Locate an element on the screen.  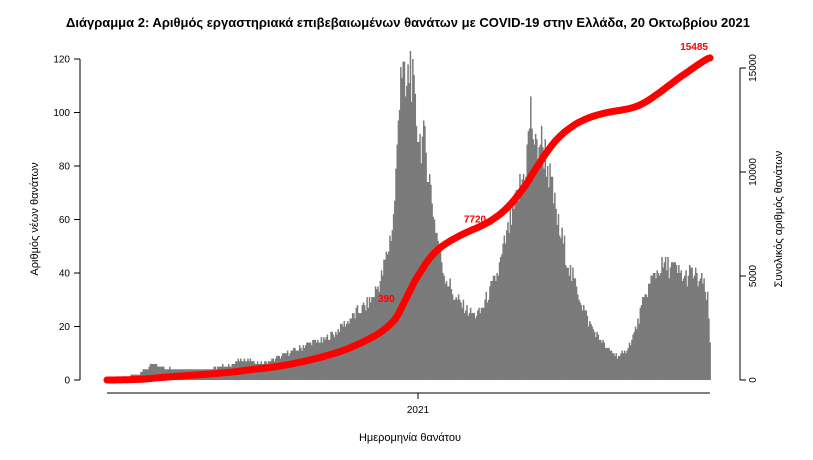
x-axis-label: Ημερομηνία θανάτου is located at coordinates (410, 438).